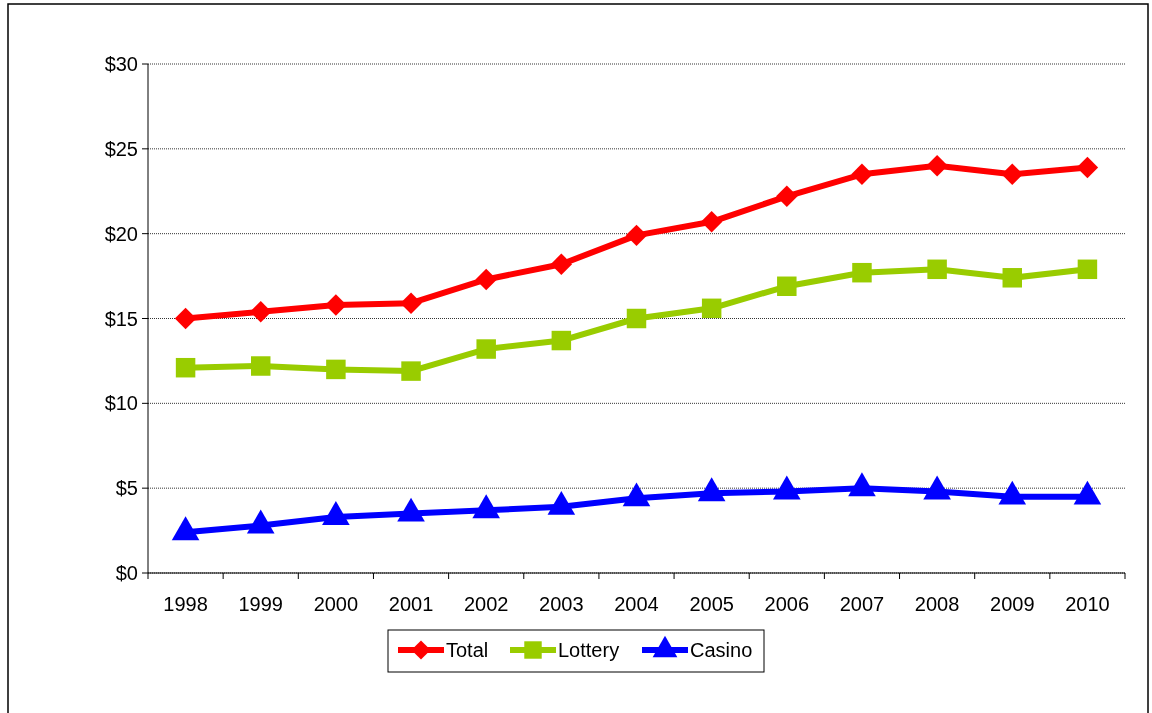  Describe the element at coordinates (486, 604) in the screenshot. I see `x-tick-label: 2002` at that location.